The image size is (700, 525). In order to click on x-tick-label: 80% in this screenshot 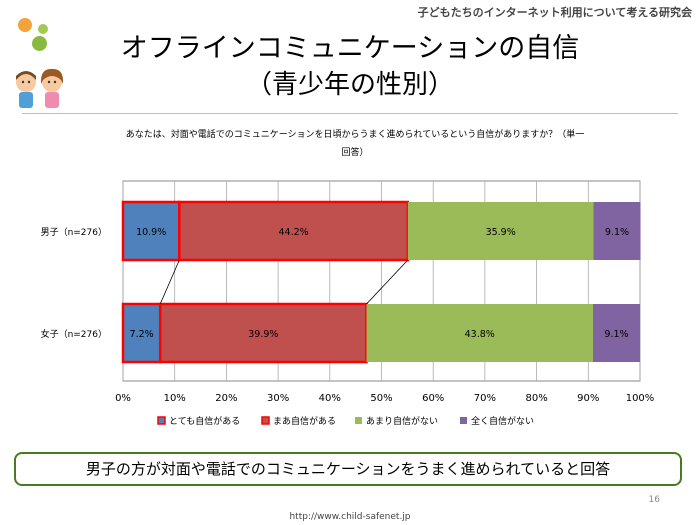, I will do `click(536, 398)`.